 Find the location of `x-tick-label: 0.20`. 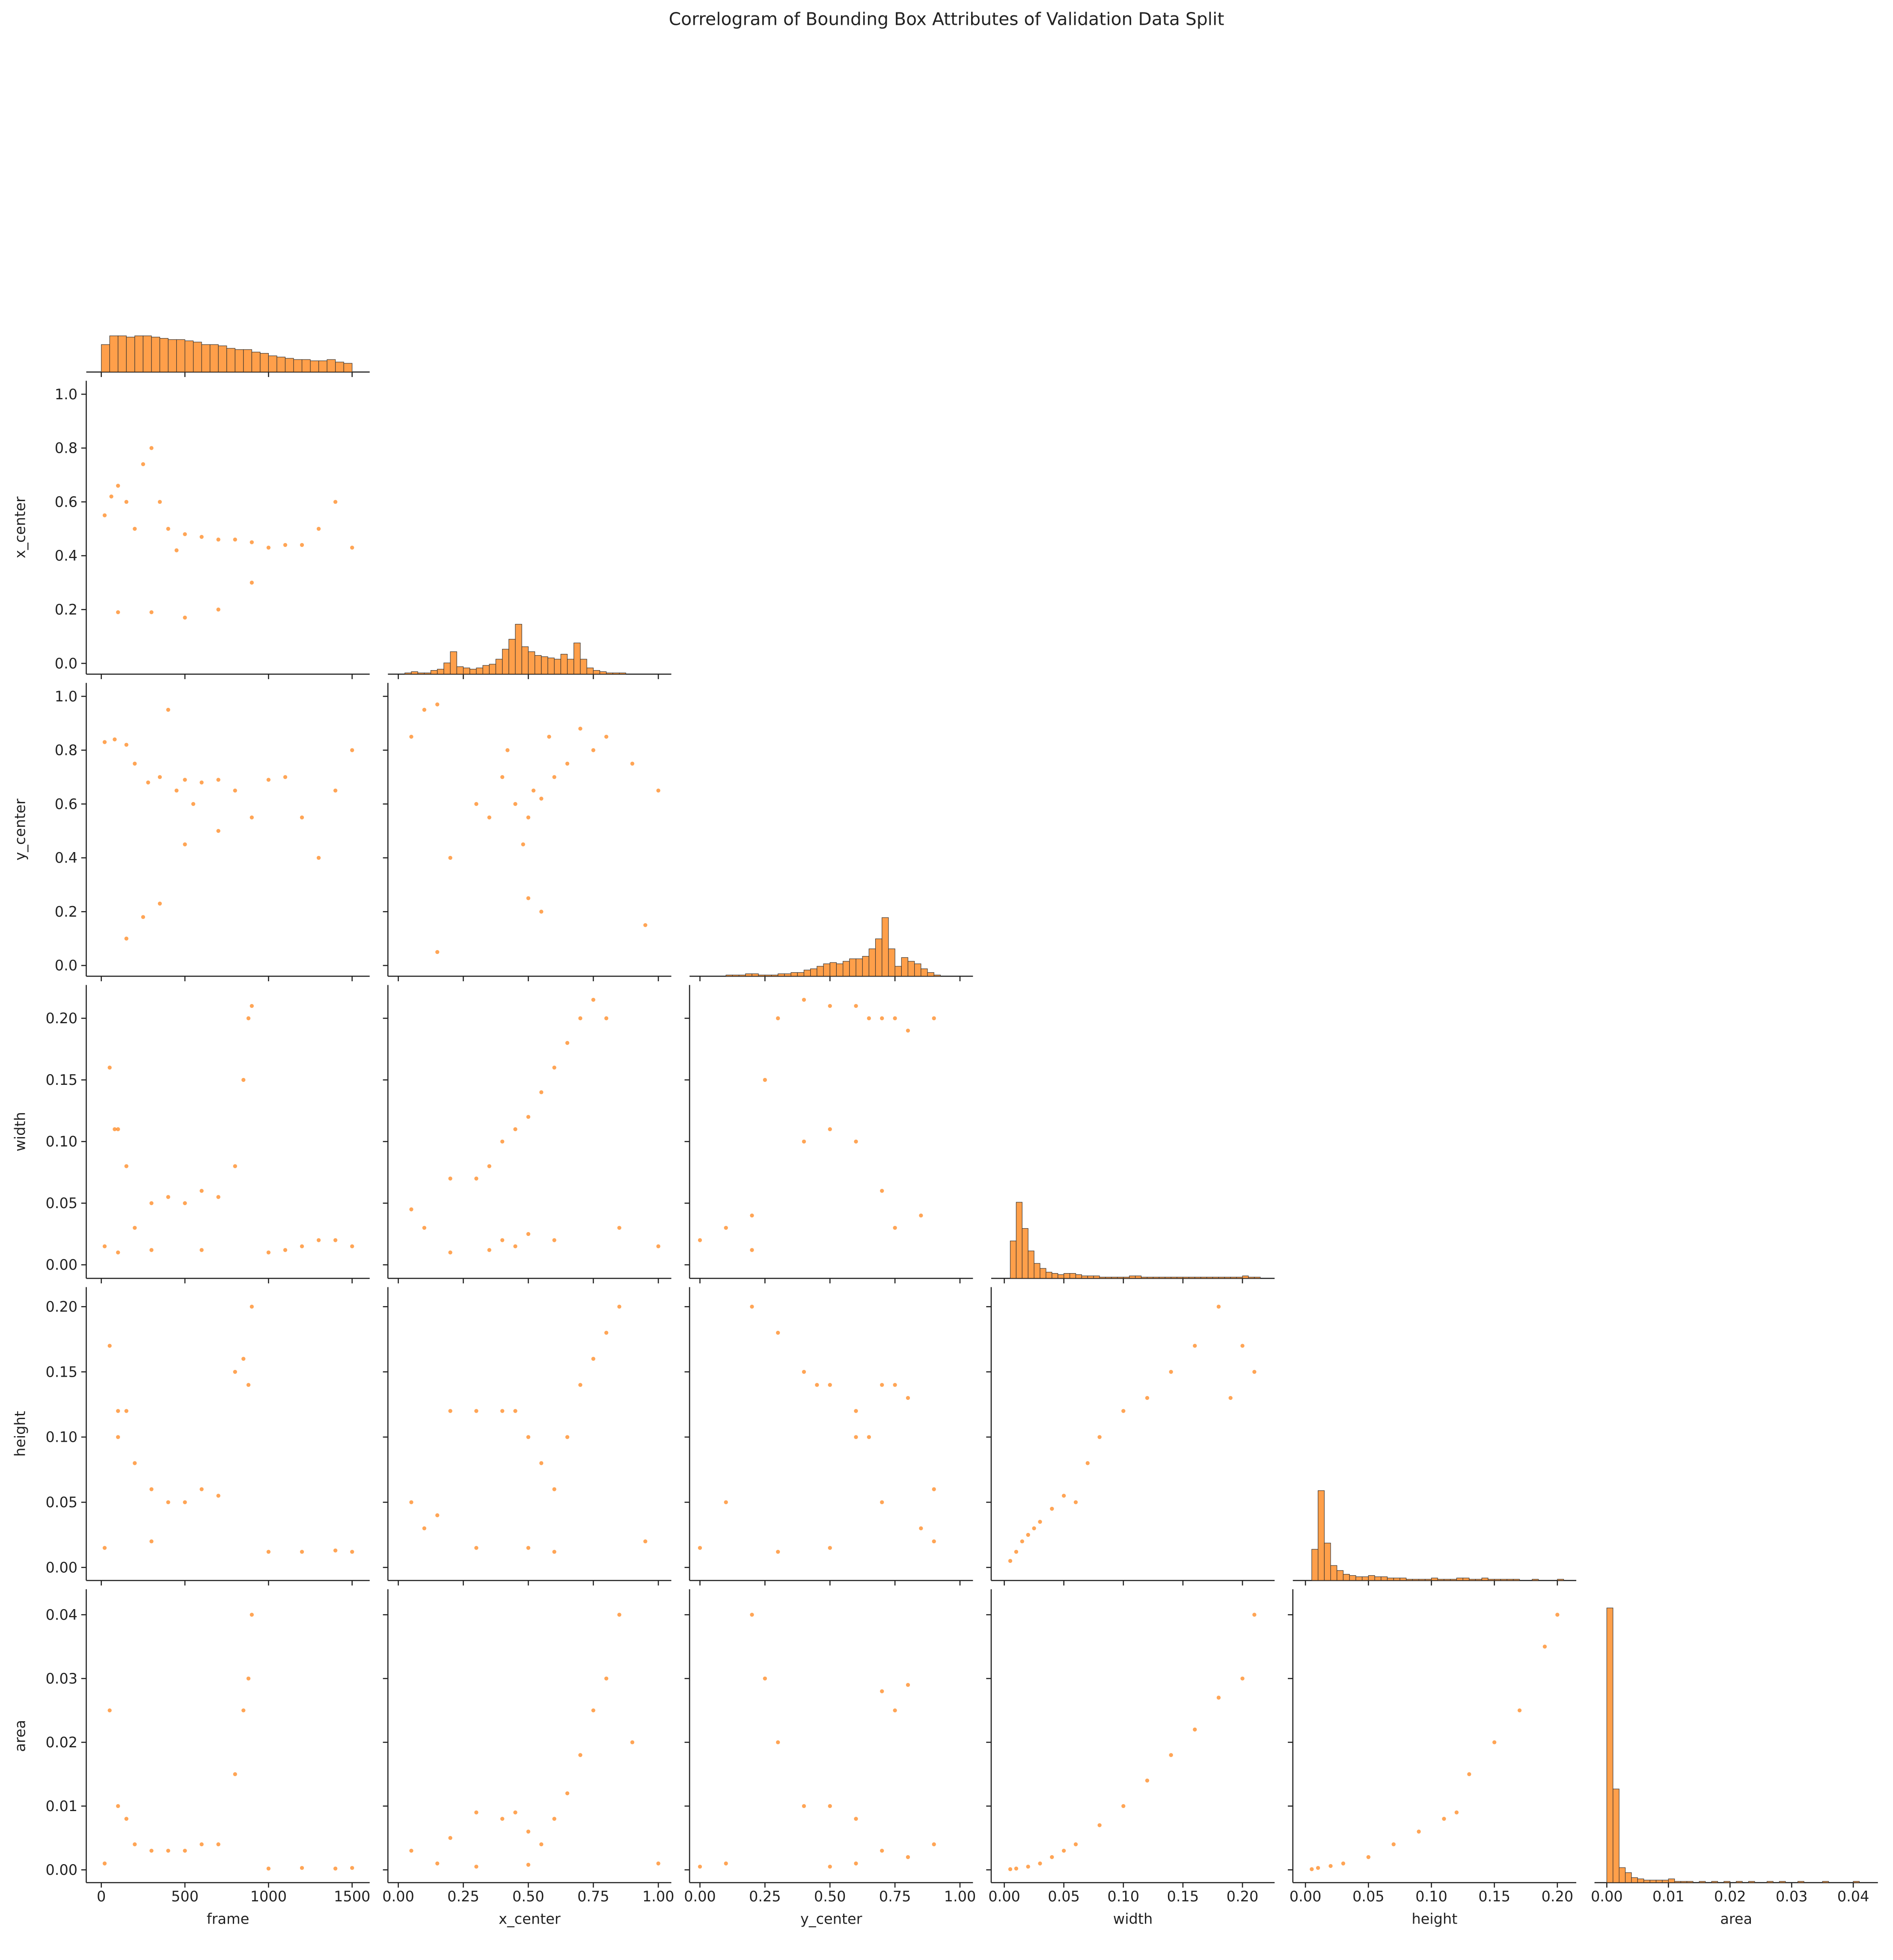

x-tick-label: 0.20 is located at coordinates (1243, 1896).